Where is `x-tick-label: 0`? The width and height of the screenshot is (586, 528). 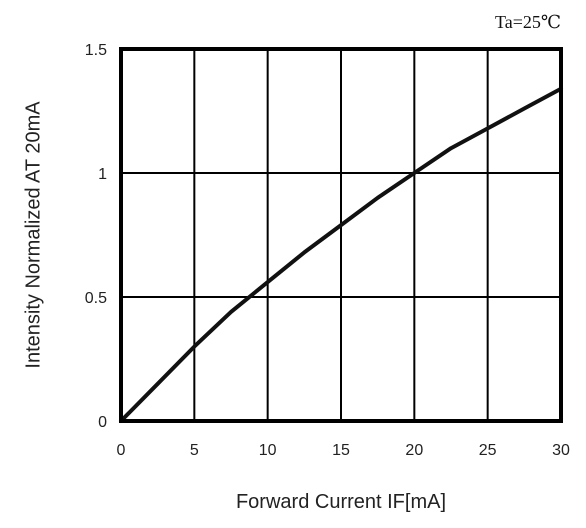
x-tick-label: 0 is located at coordinates (121, 450).